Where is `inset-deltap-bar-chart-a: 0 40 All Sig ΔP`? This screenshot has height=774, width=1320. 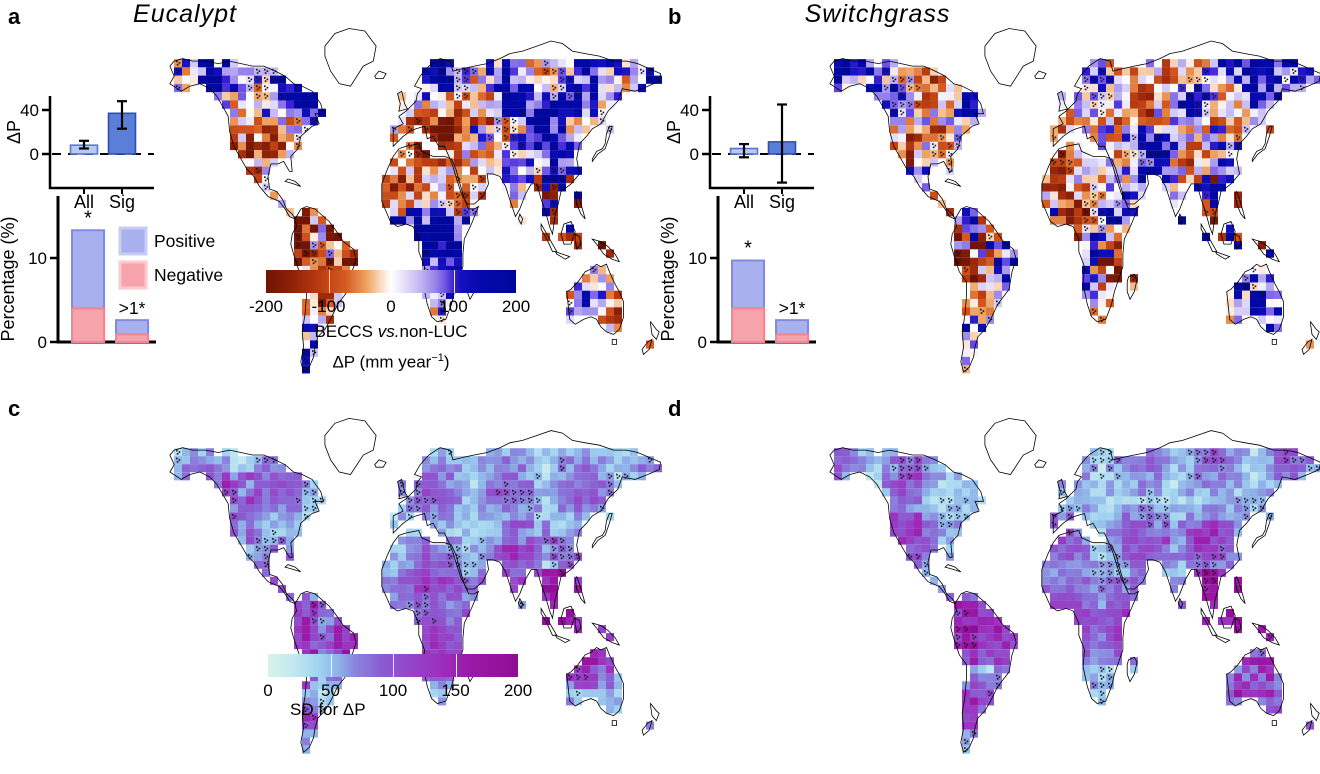 inset-deltap-bar-chart-a: 0 40 All Sig ΔP is located at coordinates (80, 154).